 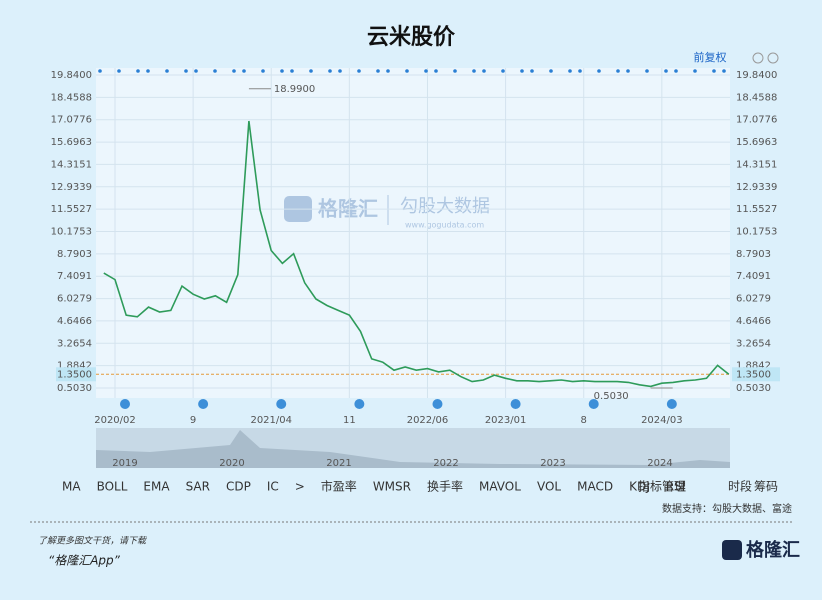 I want to click on toolbar-item: IC, so click(x=273, y=487).